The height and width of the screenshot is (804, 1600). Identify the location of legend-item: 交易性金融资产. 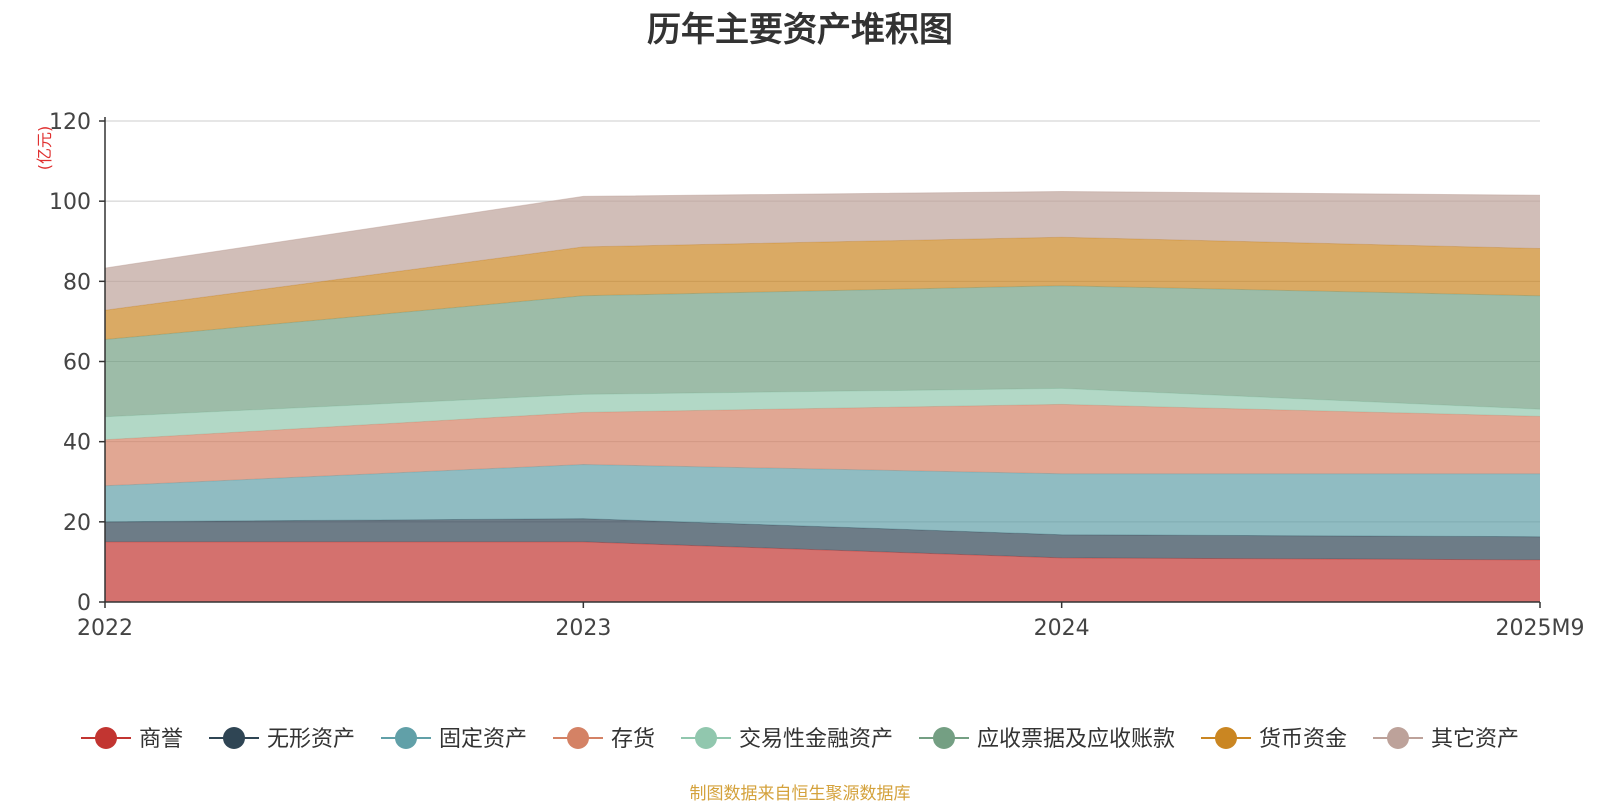
(787, 739).